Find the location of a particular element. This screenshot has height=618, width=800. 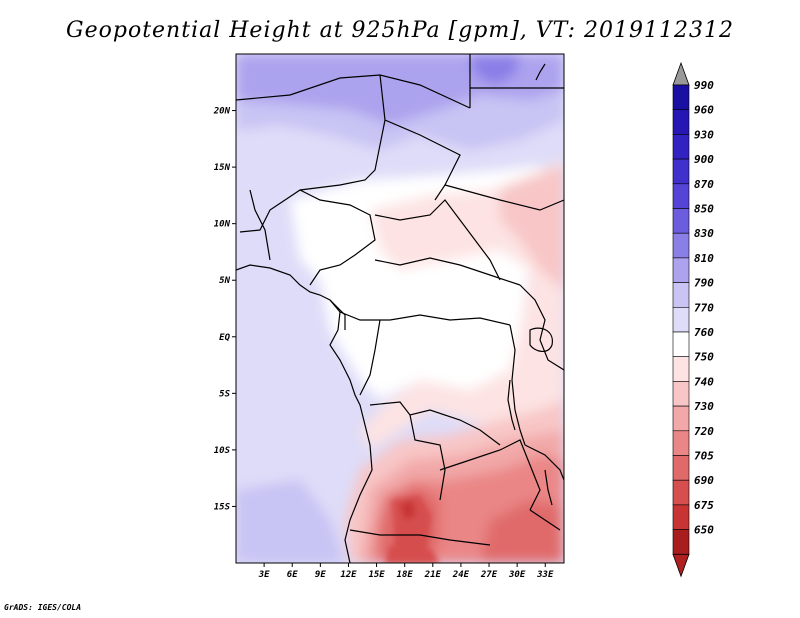

colorbar-level-label: 760 is located at coordinates (704, 332).